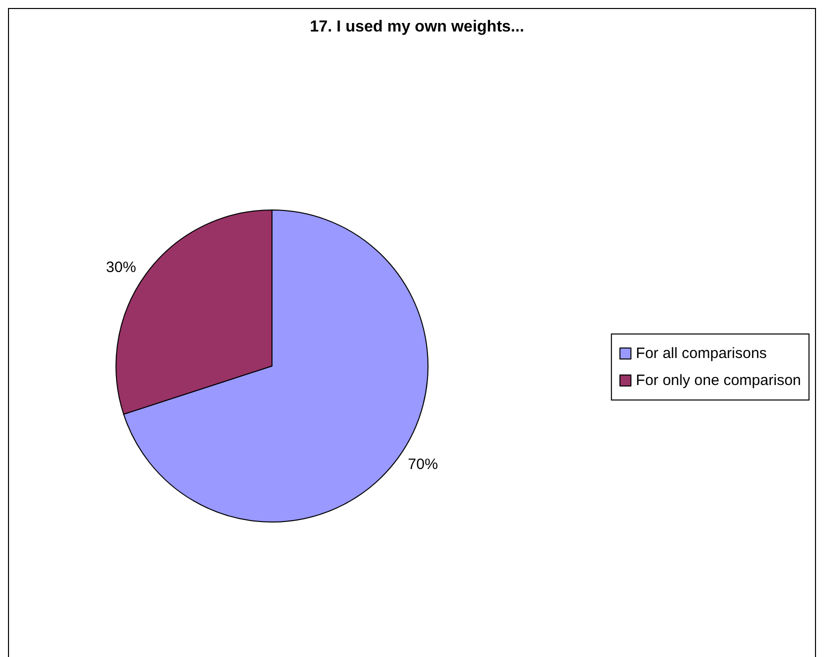 The image size is (825, 657). What do you see at coordinates (719, 380) in the screenshot?
I see `legend-label: For only one comparison` at bounding box center [719, 380].